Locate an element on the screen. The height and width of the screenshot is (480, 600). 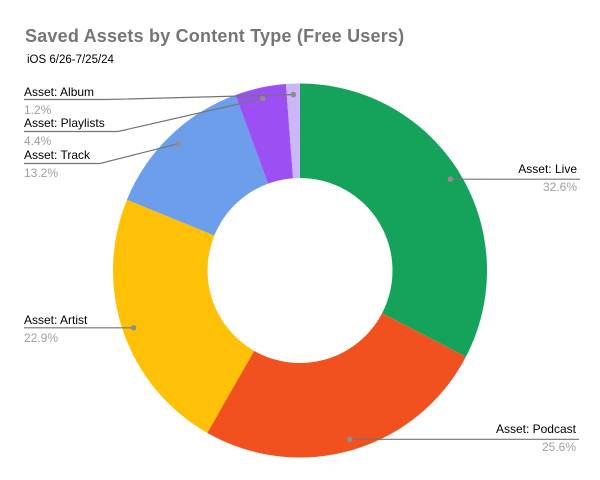
leader-dot-asset-podcast is located at coordinates (349, 439).